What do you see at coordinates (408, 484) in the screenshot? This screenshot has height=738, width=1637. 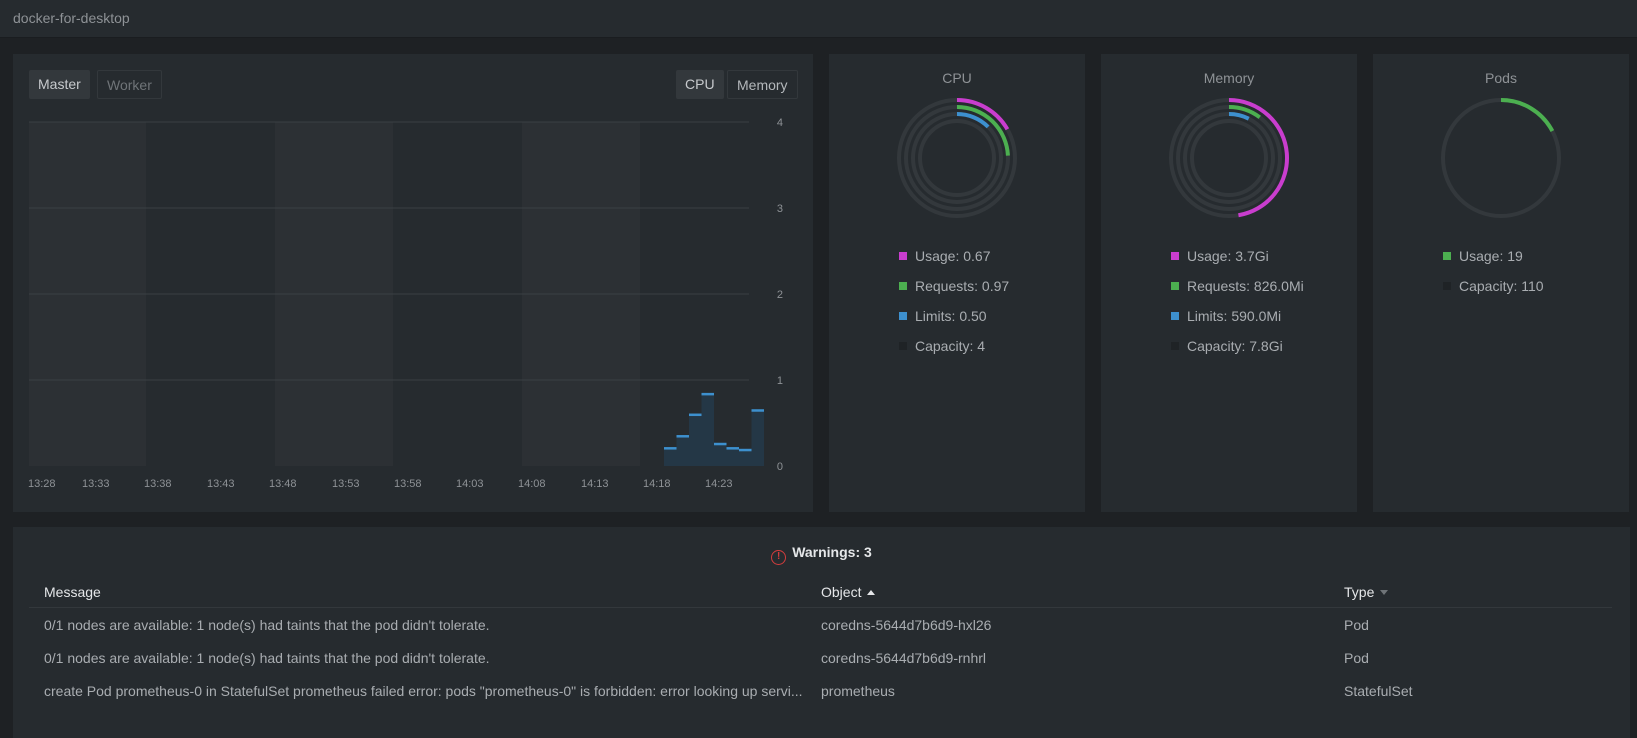 I see `x-tick-label: 13:58` at bounding box center [408, 484].